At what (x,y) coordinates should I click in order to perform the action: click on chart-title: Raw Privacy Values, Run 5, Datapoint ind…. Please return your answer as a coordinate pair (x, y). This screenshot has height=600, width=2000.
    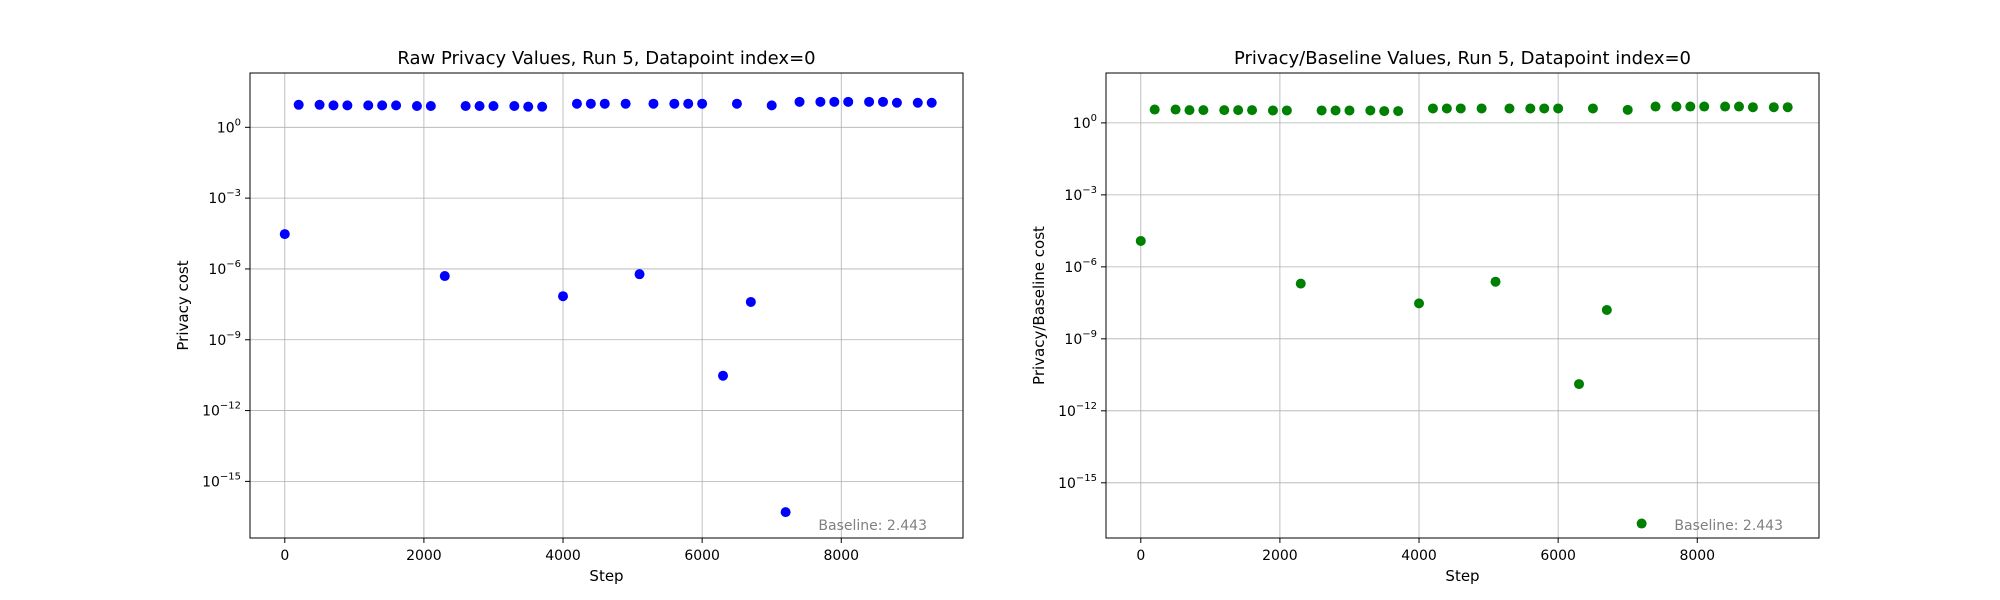
    Looking at the image, I should click on (606, 58).